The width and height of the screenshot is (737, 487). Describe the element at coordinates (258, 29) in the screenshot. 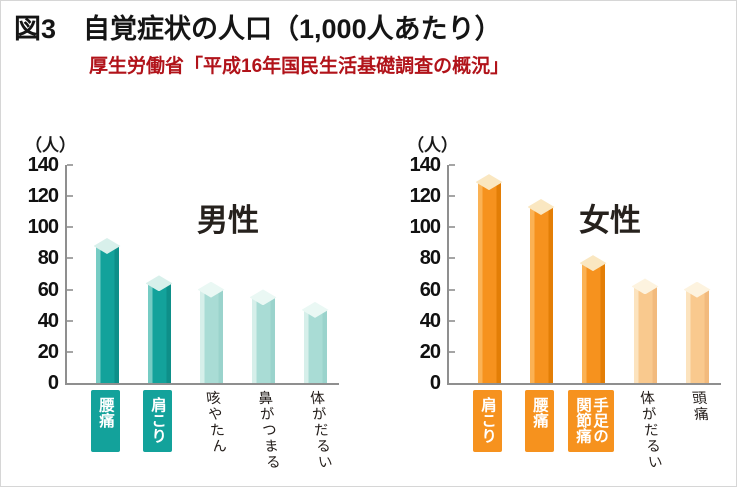

I see `figure-title: 図3 自覚症状の人口（1,000人あたり）` at that location.